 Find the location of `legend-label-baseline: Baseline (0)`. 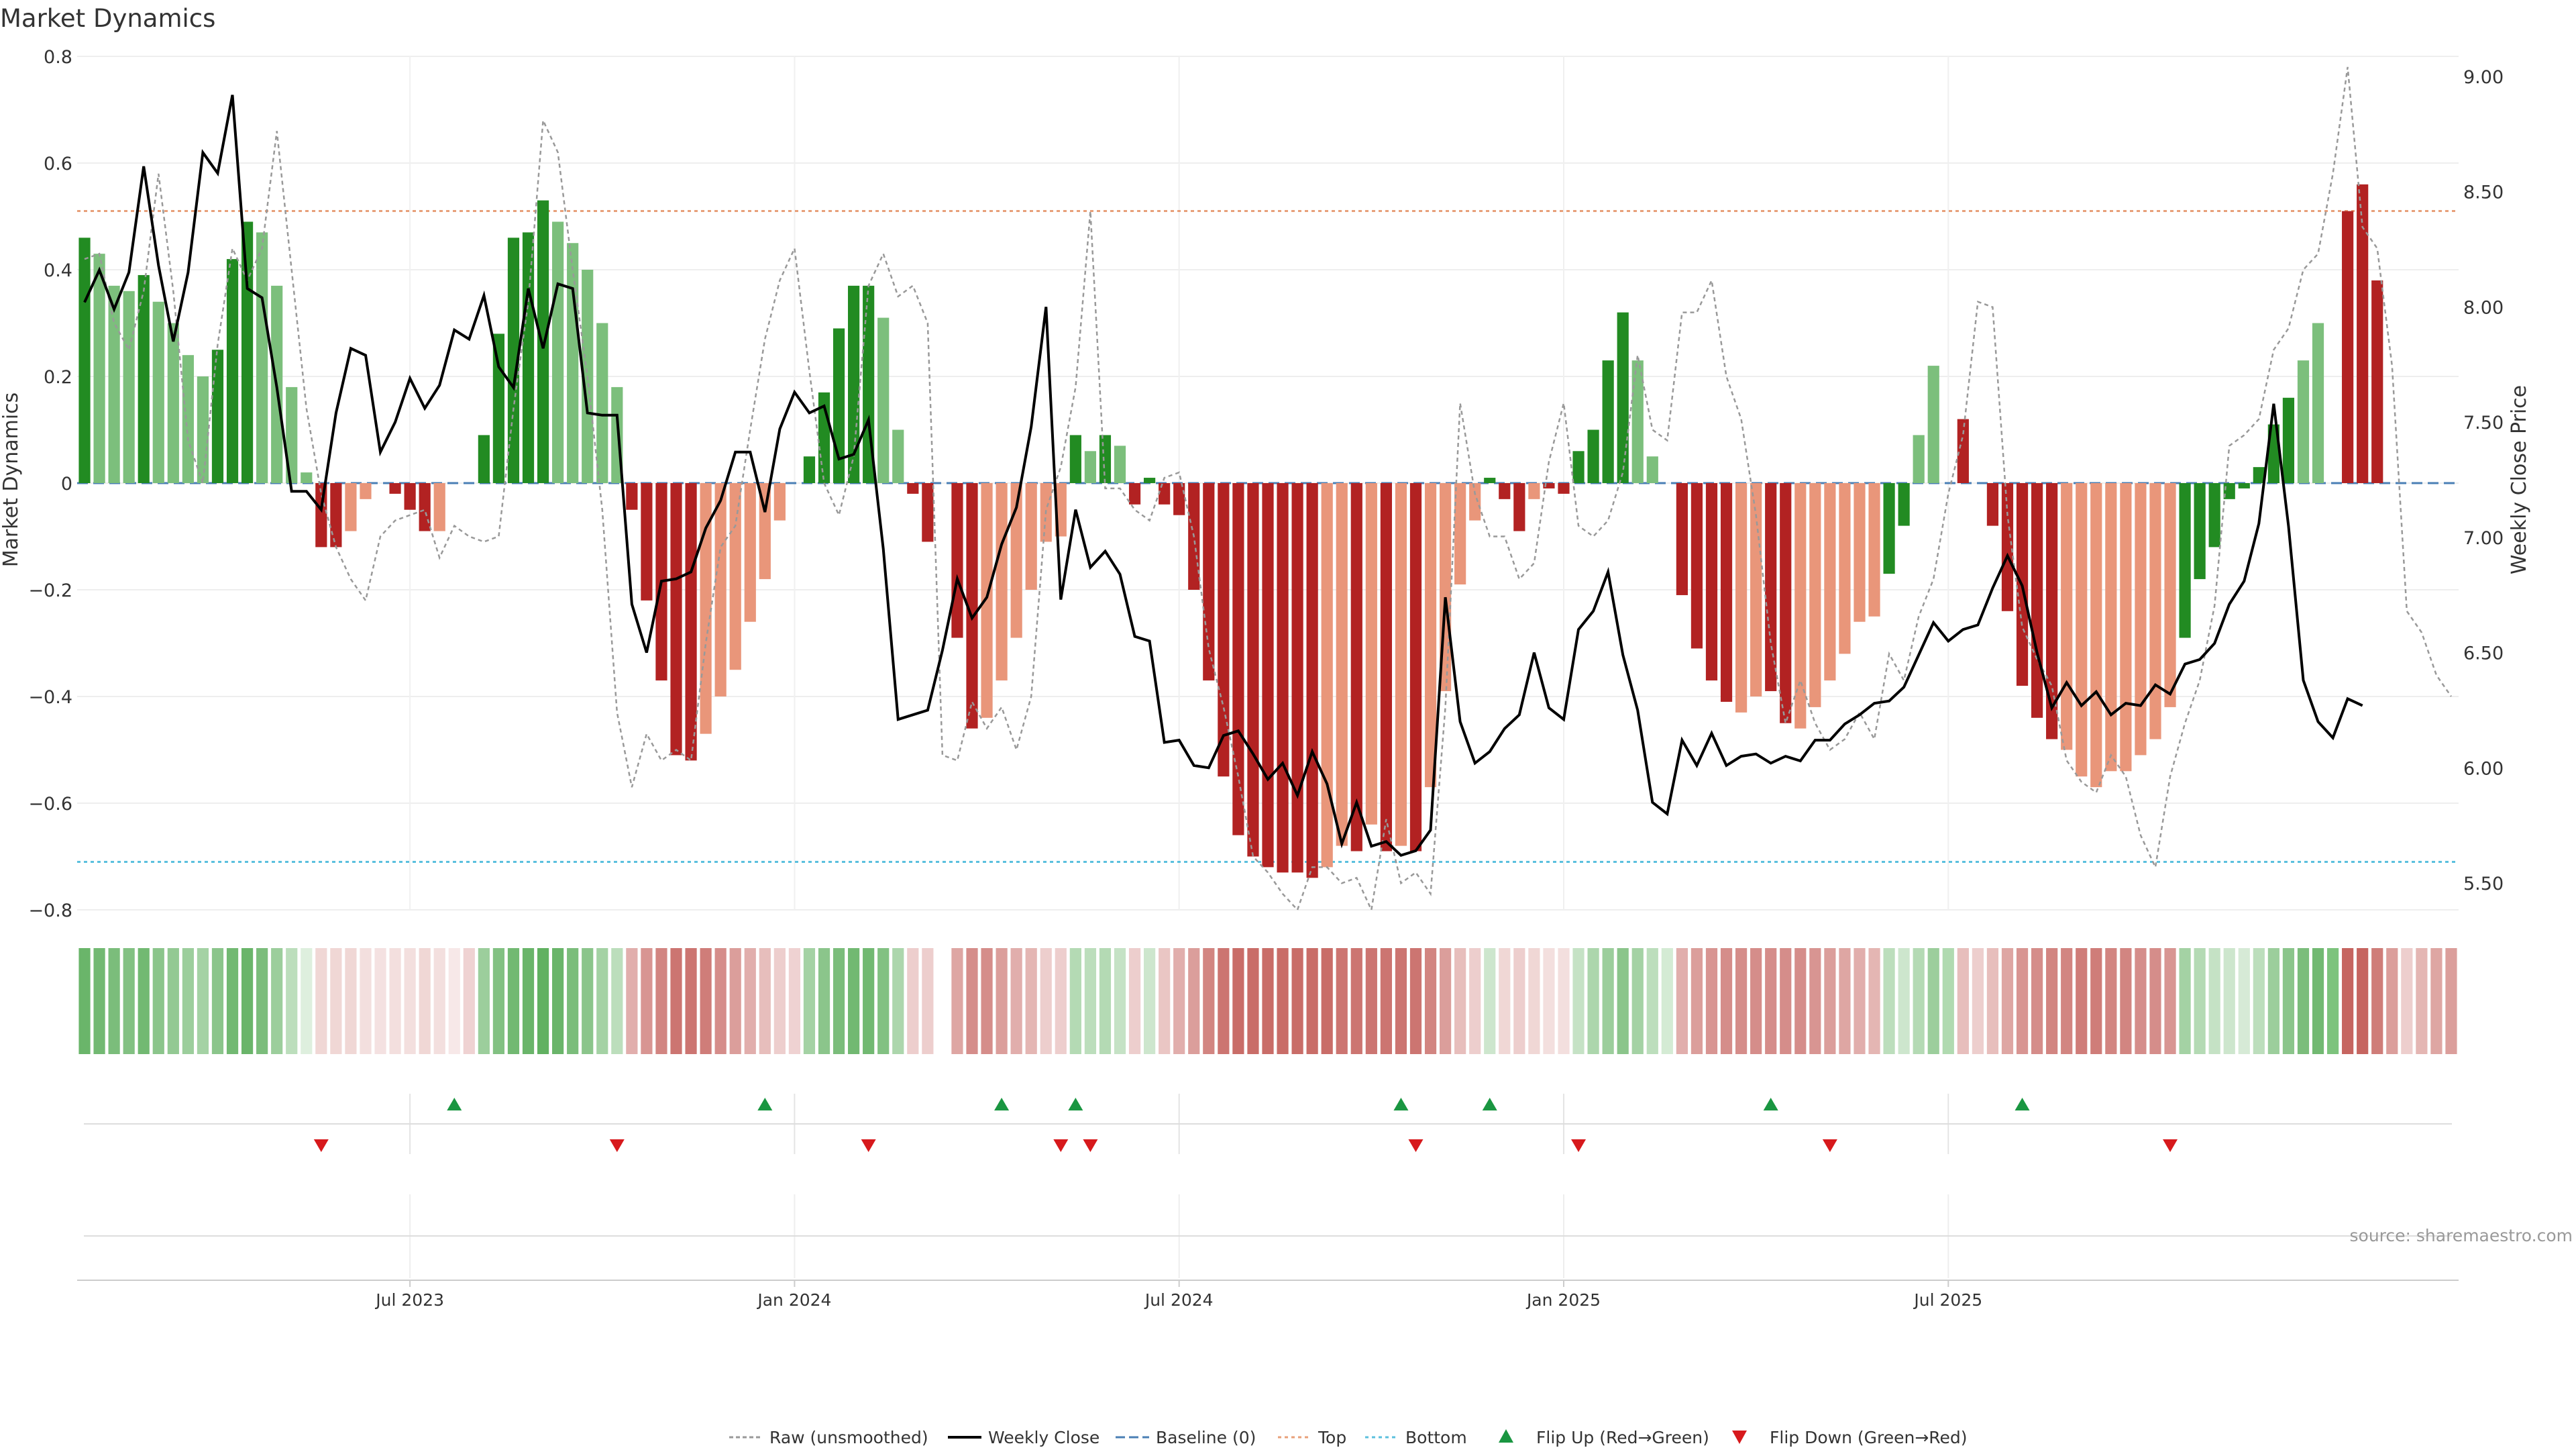

legend-label-baseline: Baseline (0) is located at coordinates (1206, 1438).